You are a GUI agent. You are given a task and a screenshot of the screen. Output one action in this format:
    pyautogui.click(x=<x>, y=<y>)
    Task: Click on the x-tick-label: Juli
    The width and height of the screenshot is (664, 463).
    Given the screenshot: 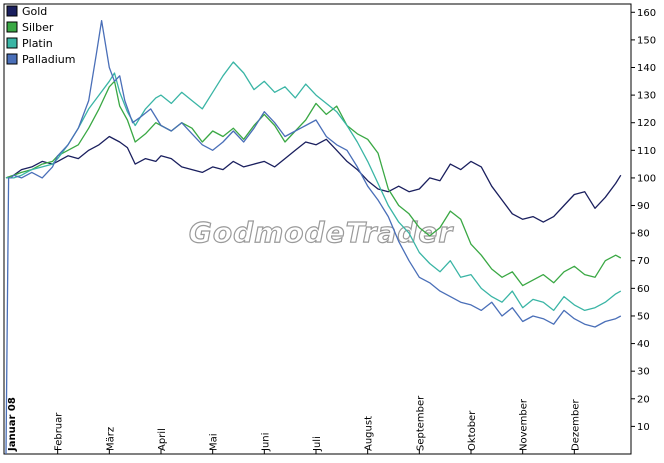 What is the action you would take?
    pyautogui.click(x=317, y=444)
    